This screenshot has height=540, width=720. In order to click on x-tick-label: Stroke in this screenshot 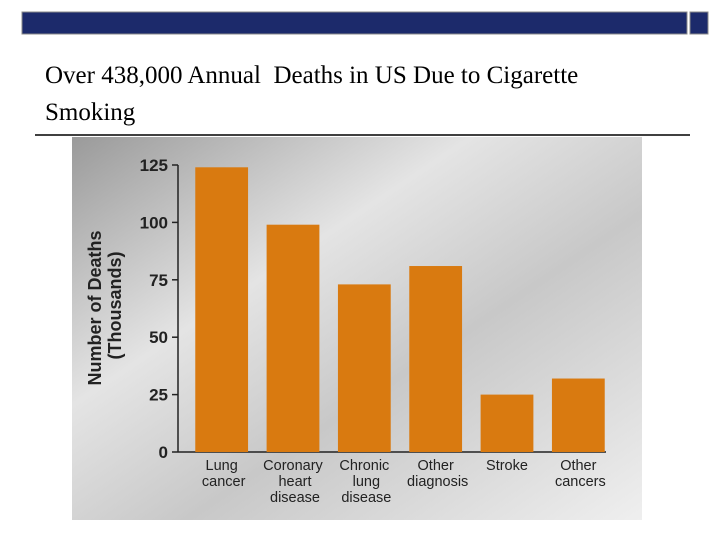, I will do `click(507, 466)`.